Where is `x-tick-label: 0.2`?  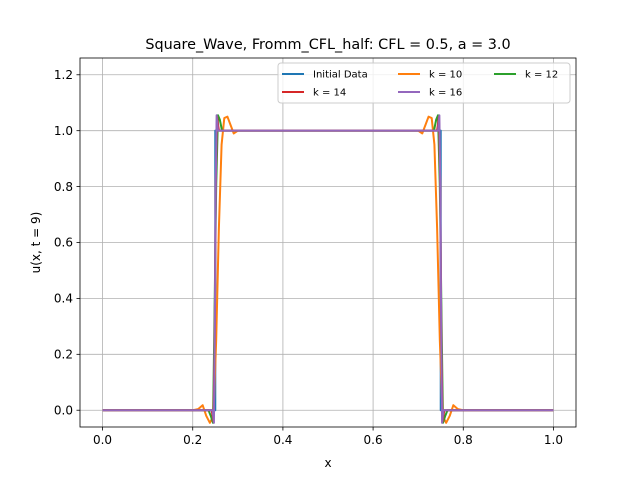
x-tick-label: 0.2 is located at coordinates (192, 440).